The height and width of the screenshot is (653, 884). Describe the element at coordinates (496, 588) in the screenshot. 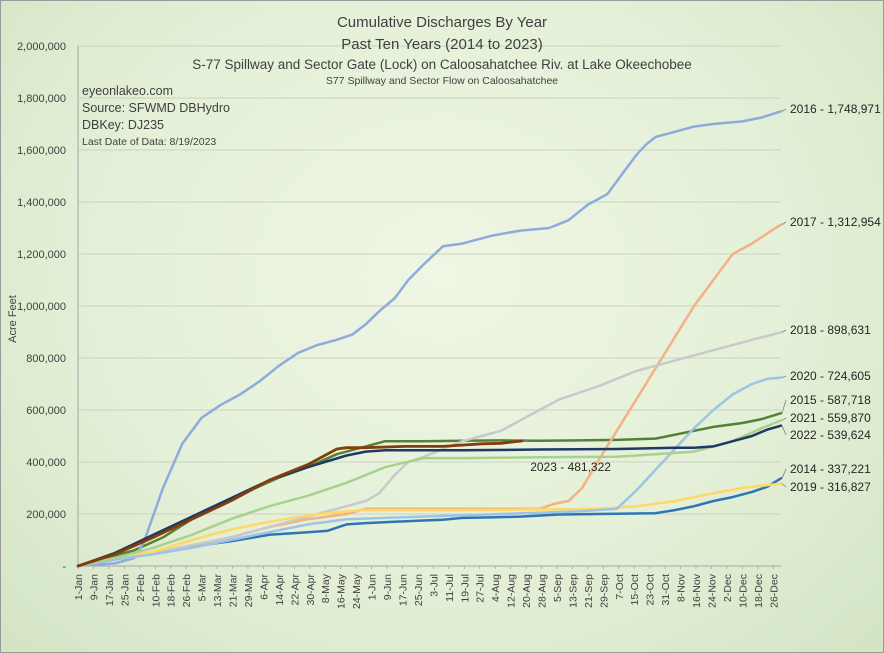

I see `x-tick-label: 4-Aug` at that location.